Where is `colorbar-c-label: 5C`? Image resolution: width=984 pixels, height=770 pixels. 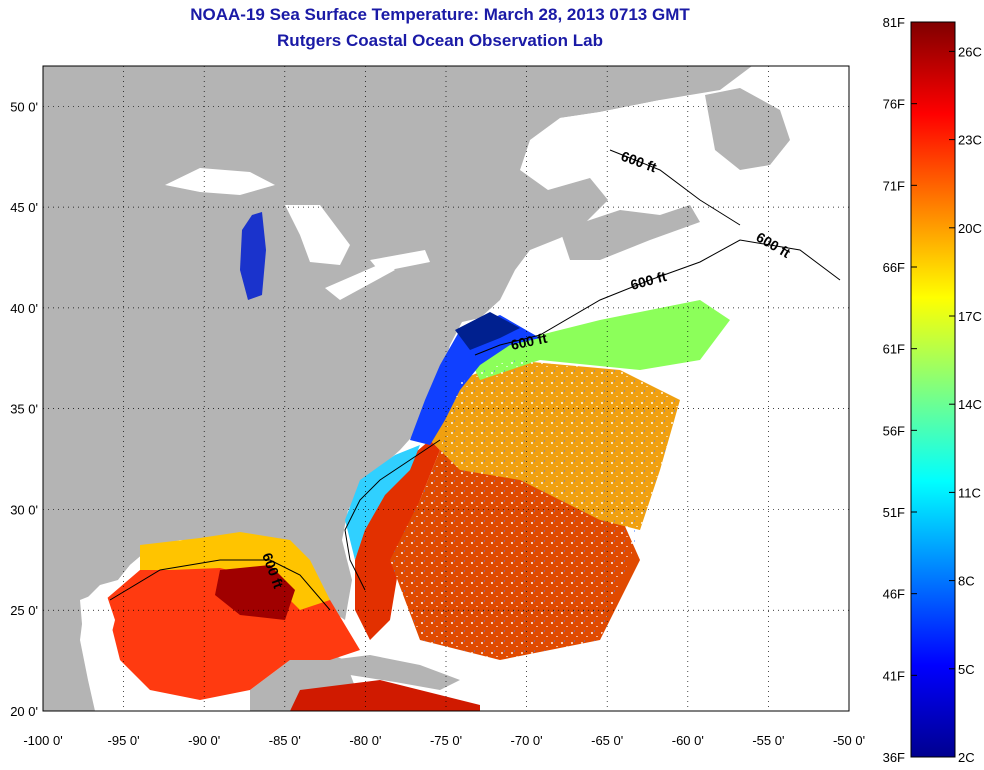
colorbar-c-label: 5C is located at coordinates (966, 669).